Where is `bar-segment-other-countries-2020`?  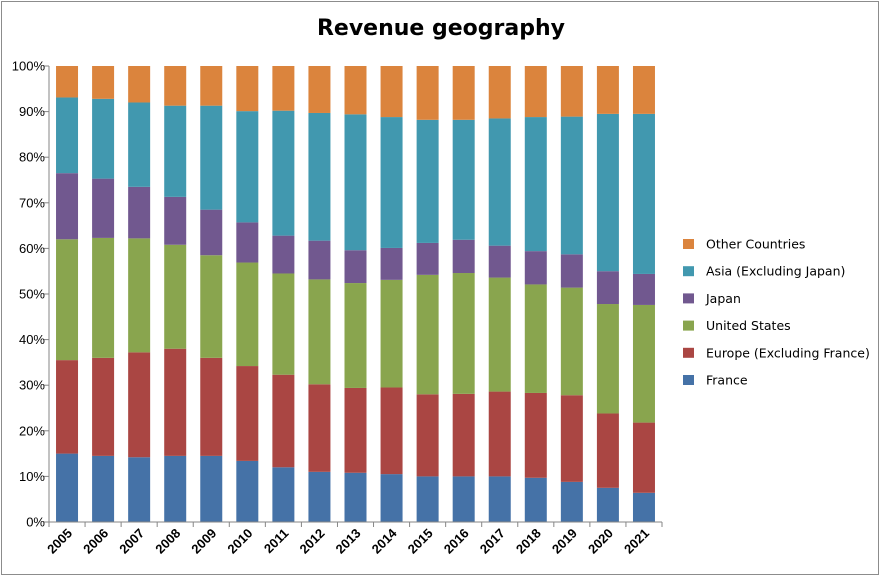
bar-segment-other-countries-2020 is located at coordinates (607, 90).